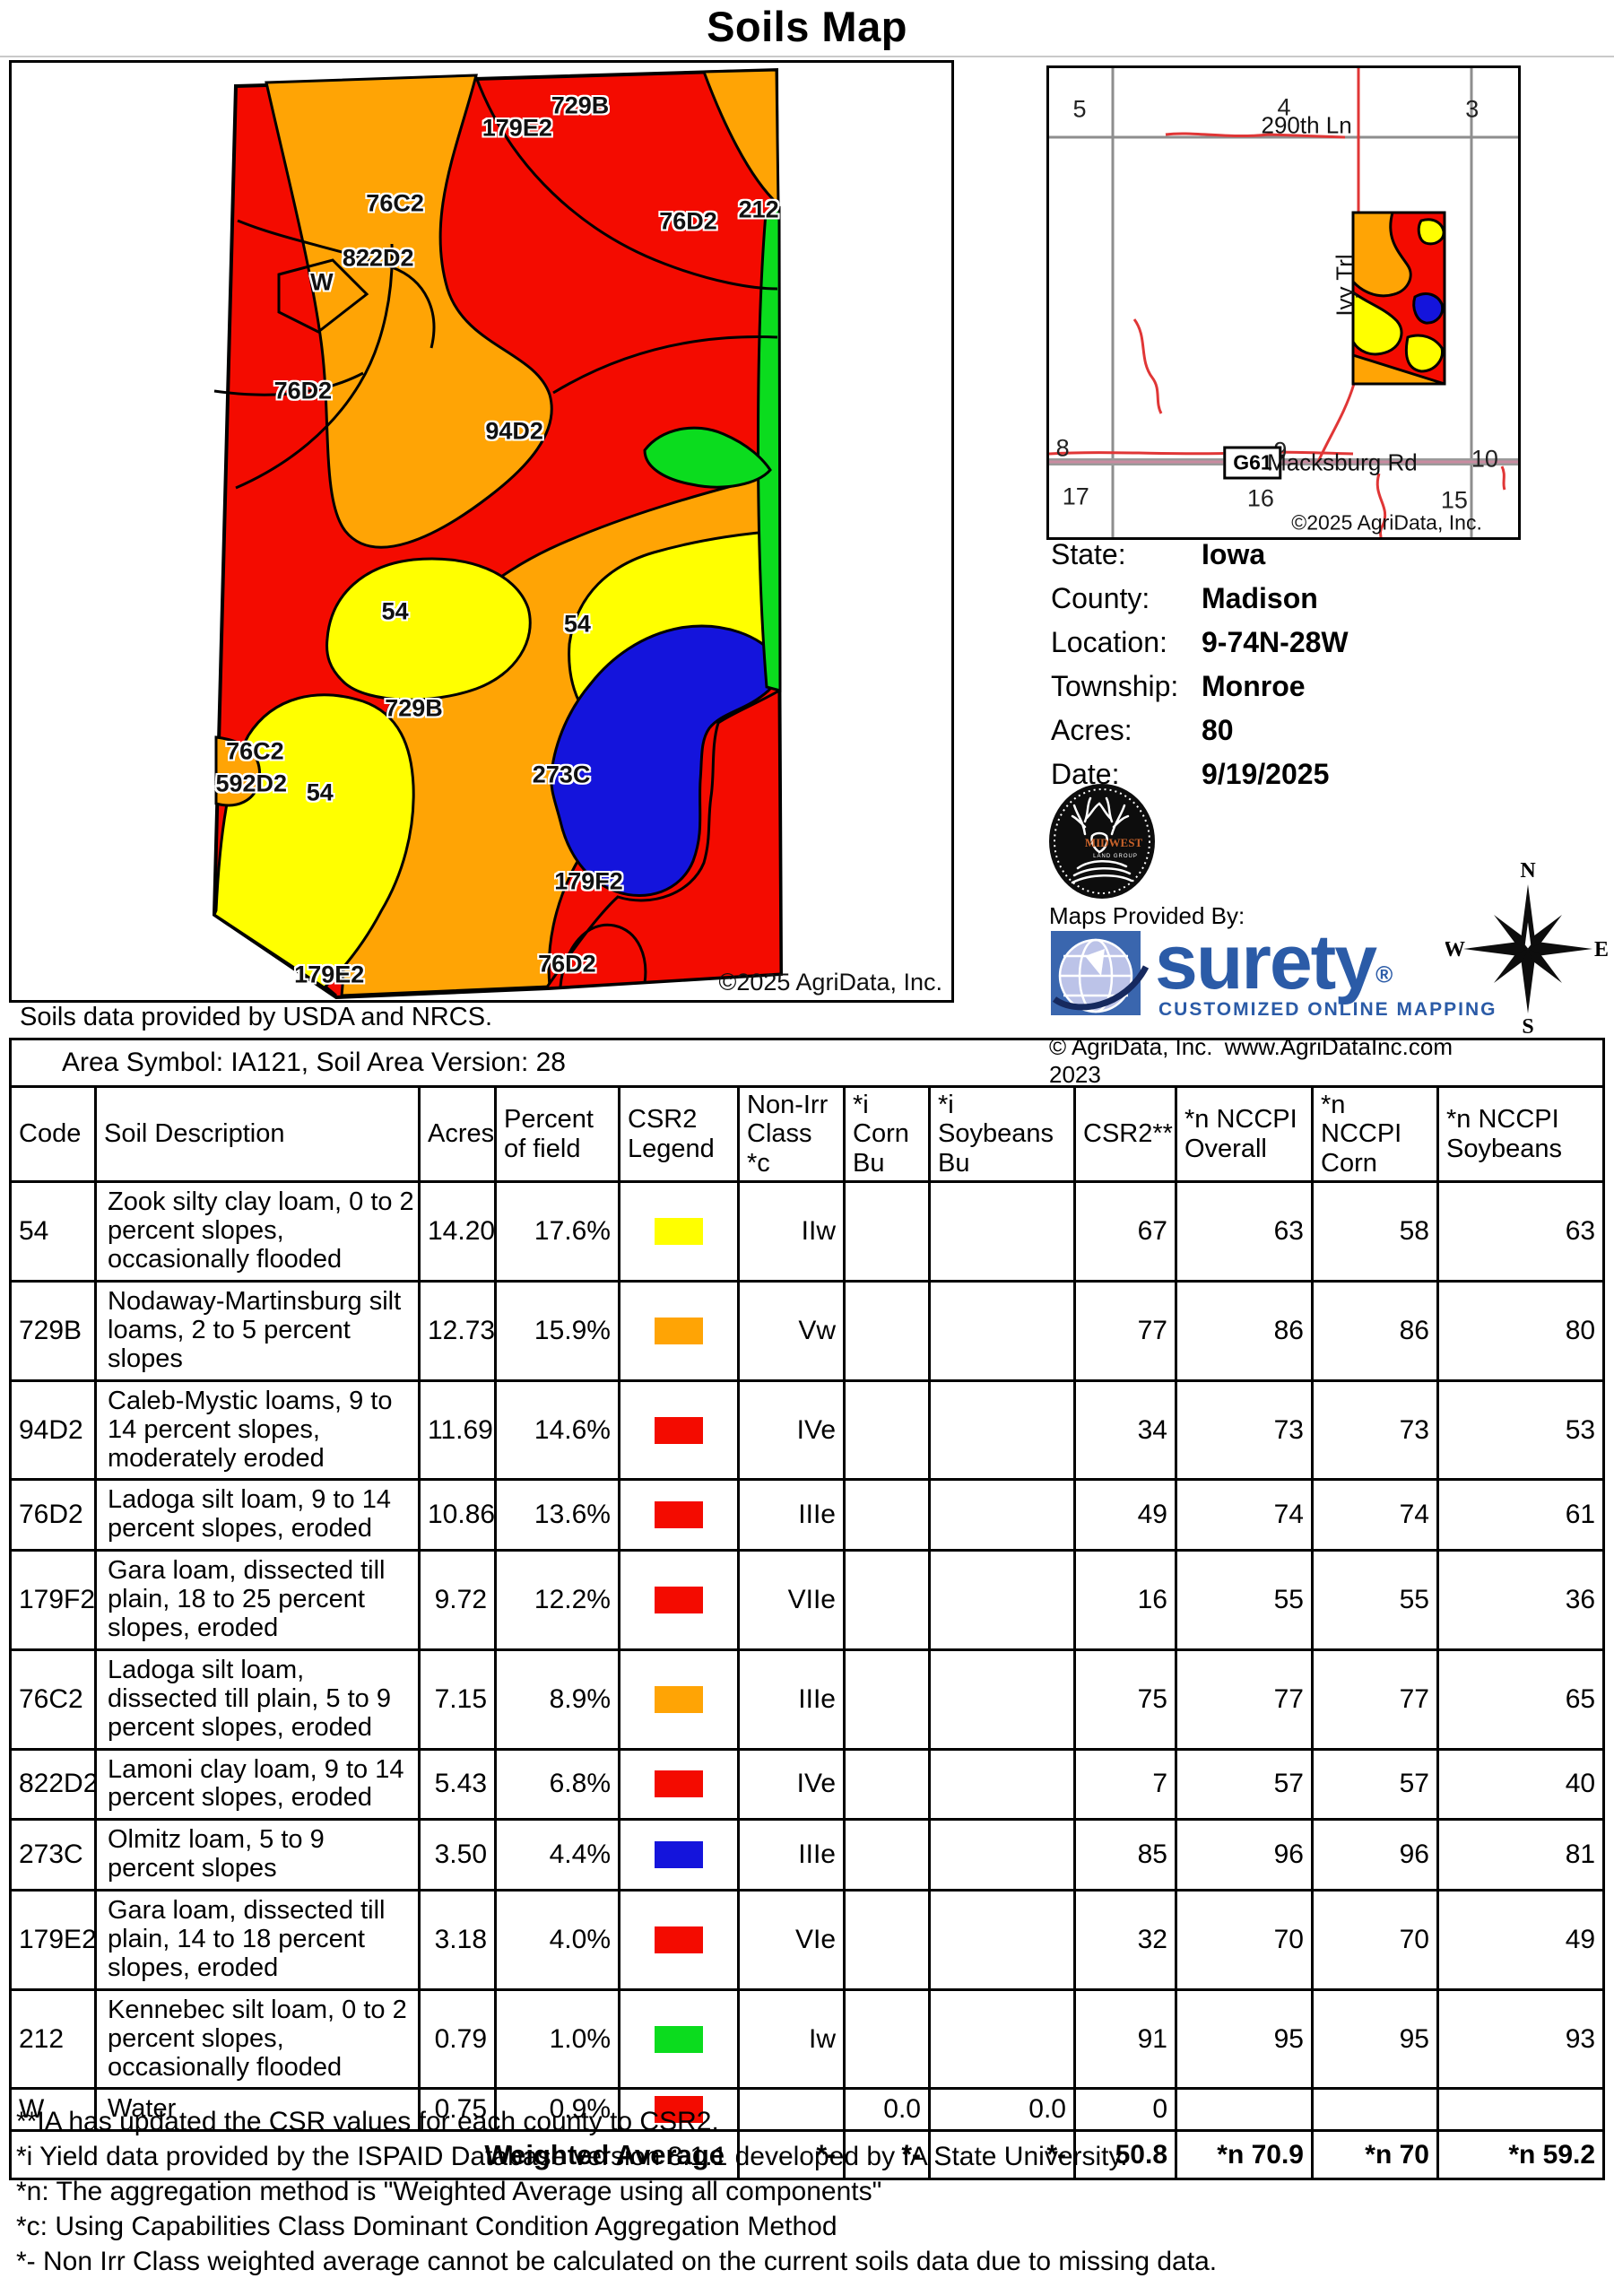  What do you see at coordinates (1100, 598) in the screenshot?
I see `info-label: County:` at bounding box center [1100, 598].